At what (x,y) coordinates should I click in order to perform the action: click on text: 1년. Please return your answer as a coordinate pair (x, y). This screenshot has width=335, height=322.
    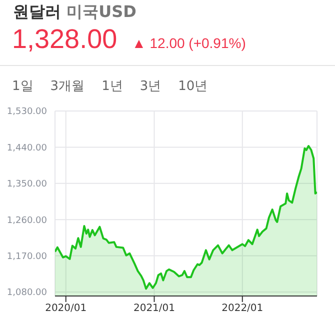
    Looking at the image, I should click on (112, 86).